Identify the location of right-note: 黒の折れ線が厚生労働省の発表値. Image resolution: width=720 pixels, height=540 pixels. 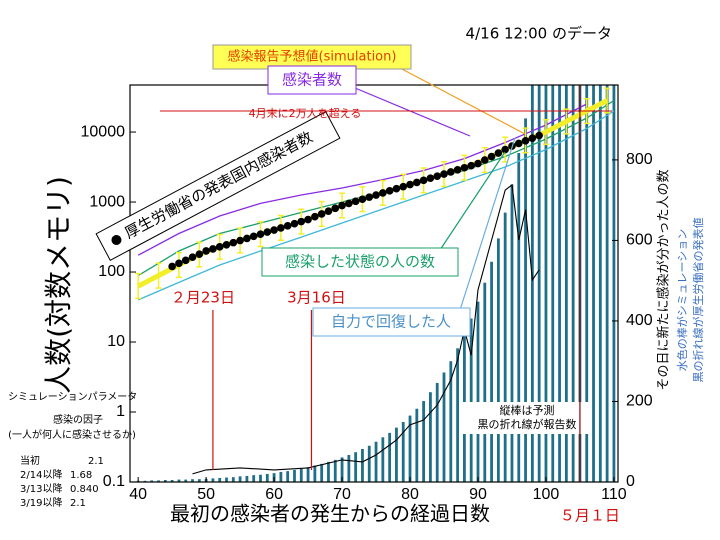
(698, 300).